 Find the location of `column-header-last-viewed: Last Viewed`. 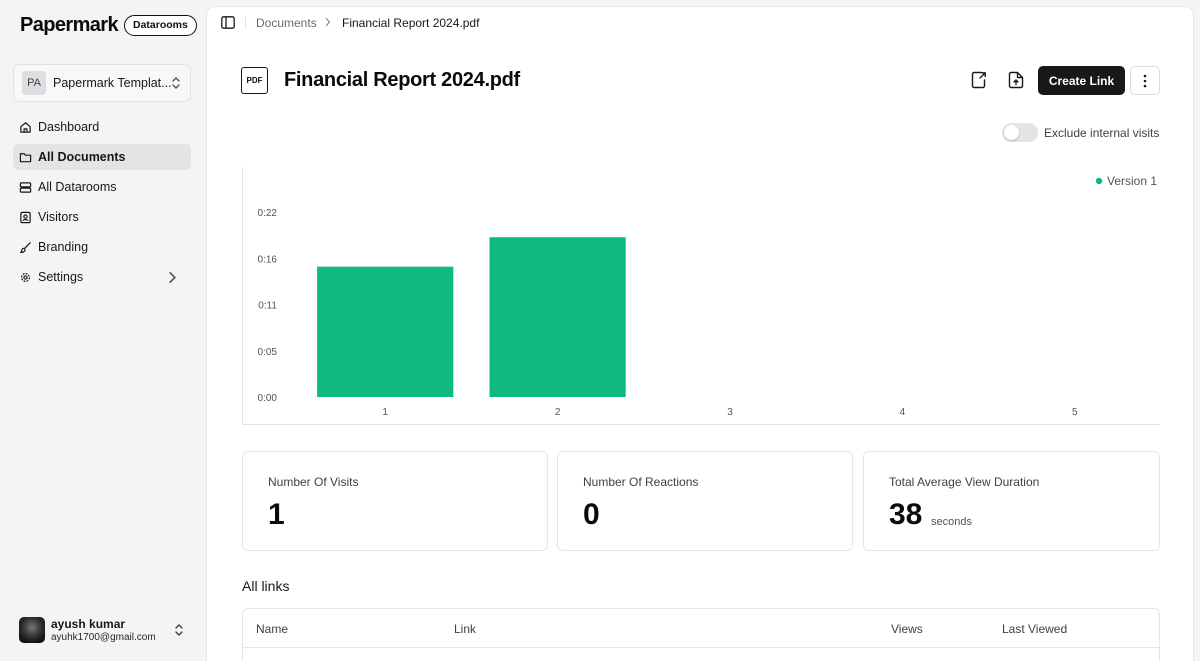

column-header-last-viewed: Last Viewed is located at coordinates (1035, 629).